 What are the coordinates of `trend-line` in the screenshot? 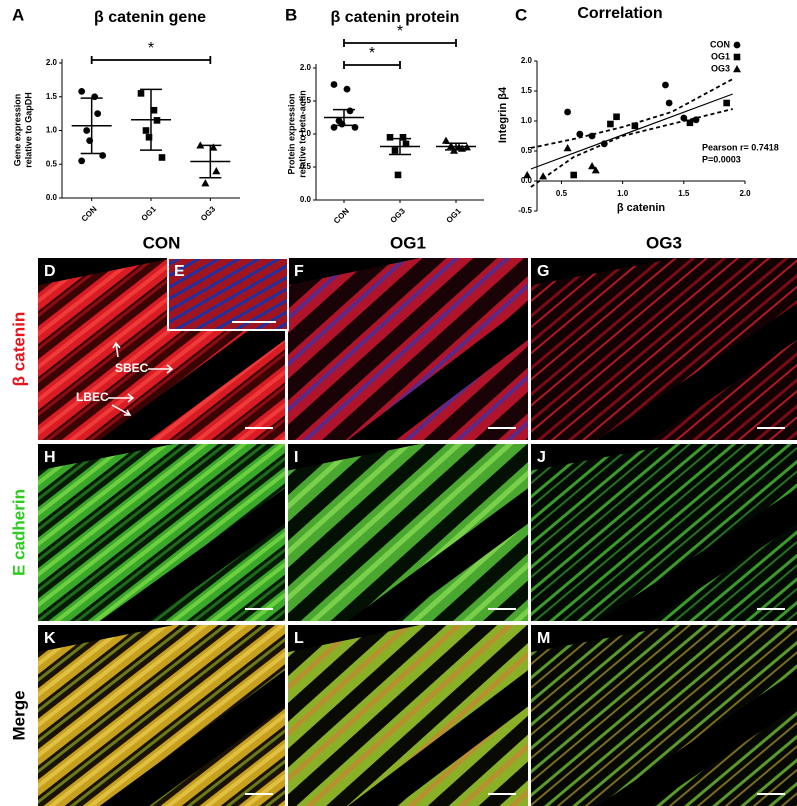 It's located at (631, 131).